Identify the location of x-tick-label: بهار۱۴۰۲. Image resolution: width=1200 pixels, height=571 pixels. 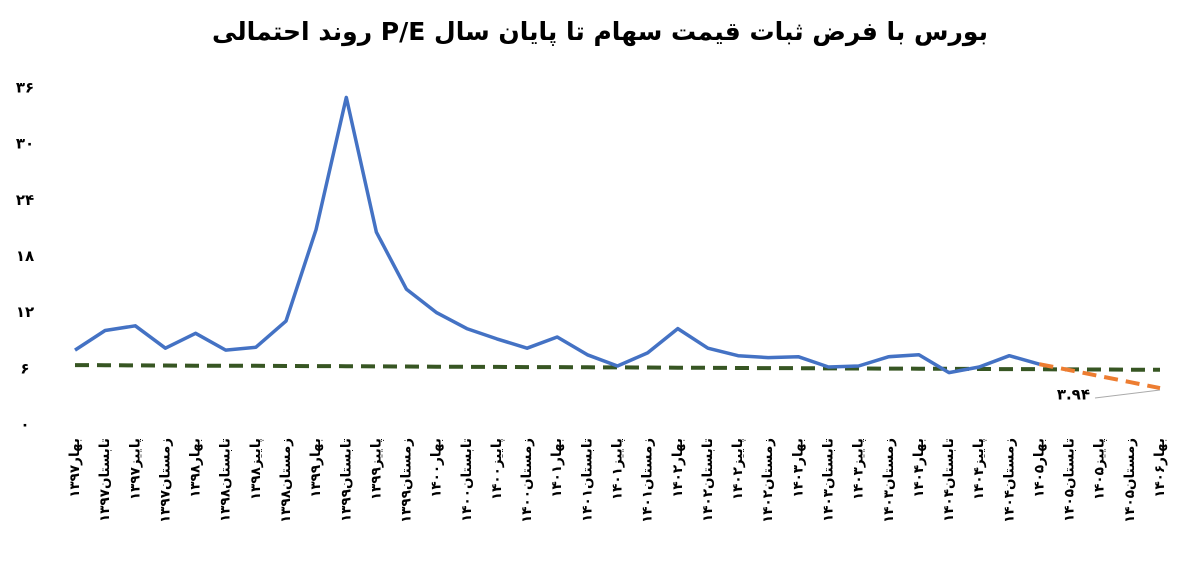
(678, 468).